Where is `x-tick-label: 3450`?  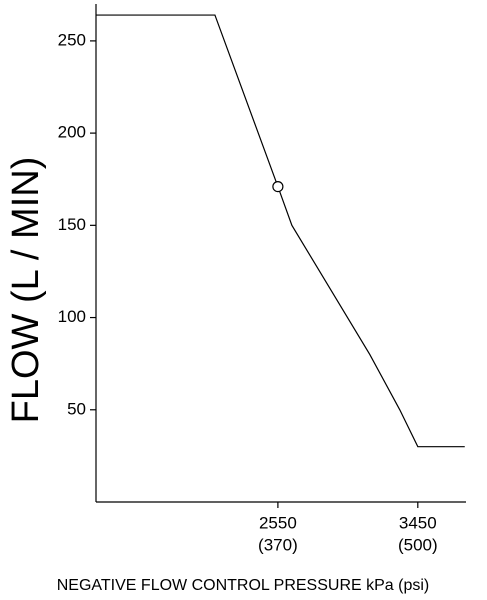 x-tick-label: 3450 is located at coordinates (418, 522).